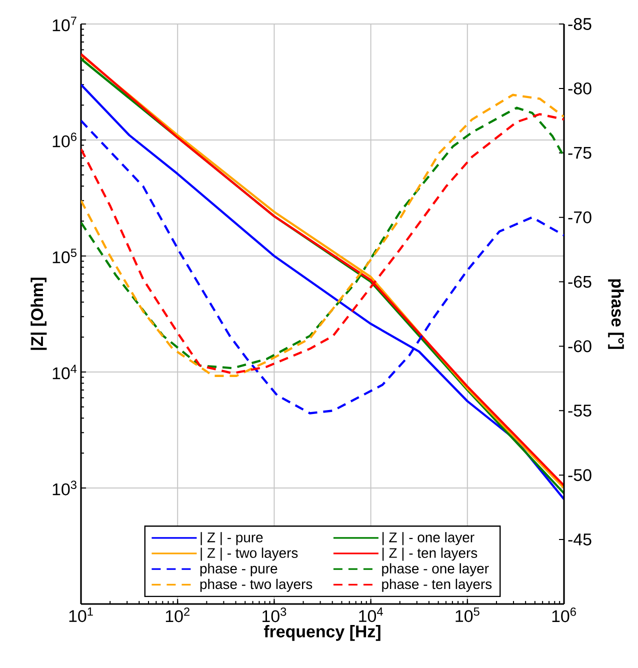 This screenshot has height=668, width=638. What do you see at coordinates (468, 615) in the screenshot?
I see `x-tick-label: 10$^{5}$` at bounding box center [468, 615].